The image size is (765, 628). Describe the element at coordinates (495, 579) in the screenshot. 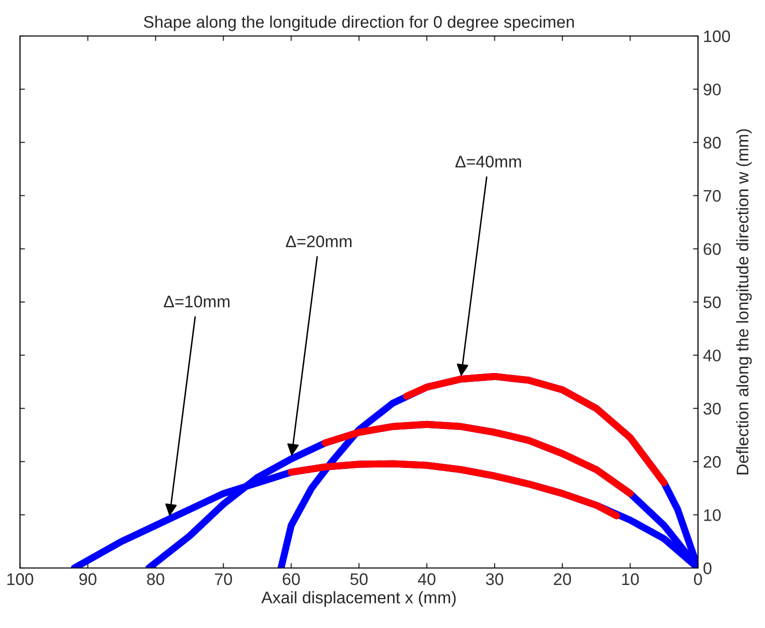

I see `x-tick-label: 30` at that location.